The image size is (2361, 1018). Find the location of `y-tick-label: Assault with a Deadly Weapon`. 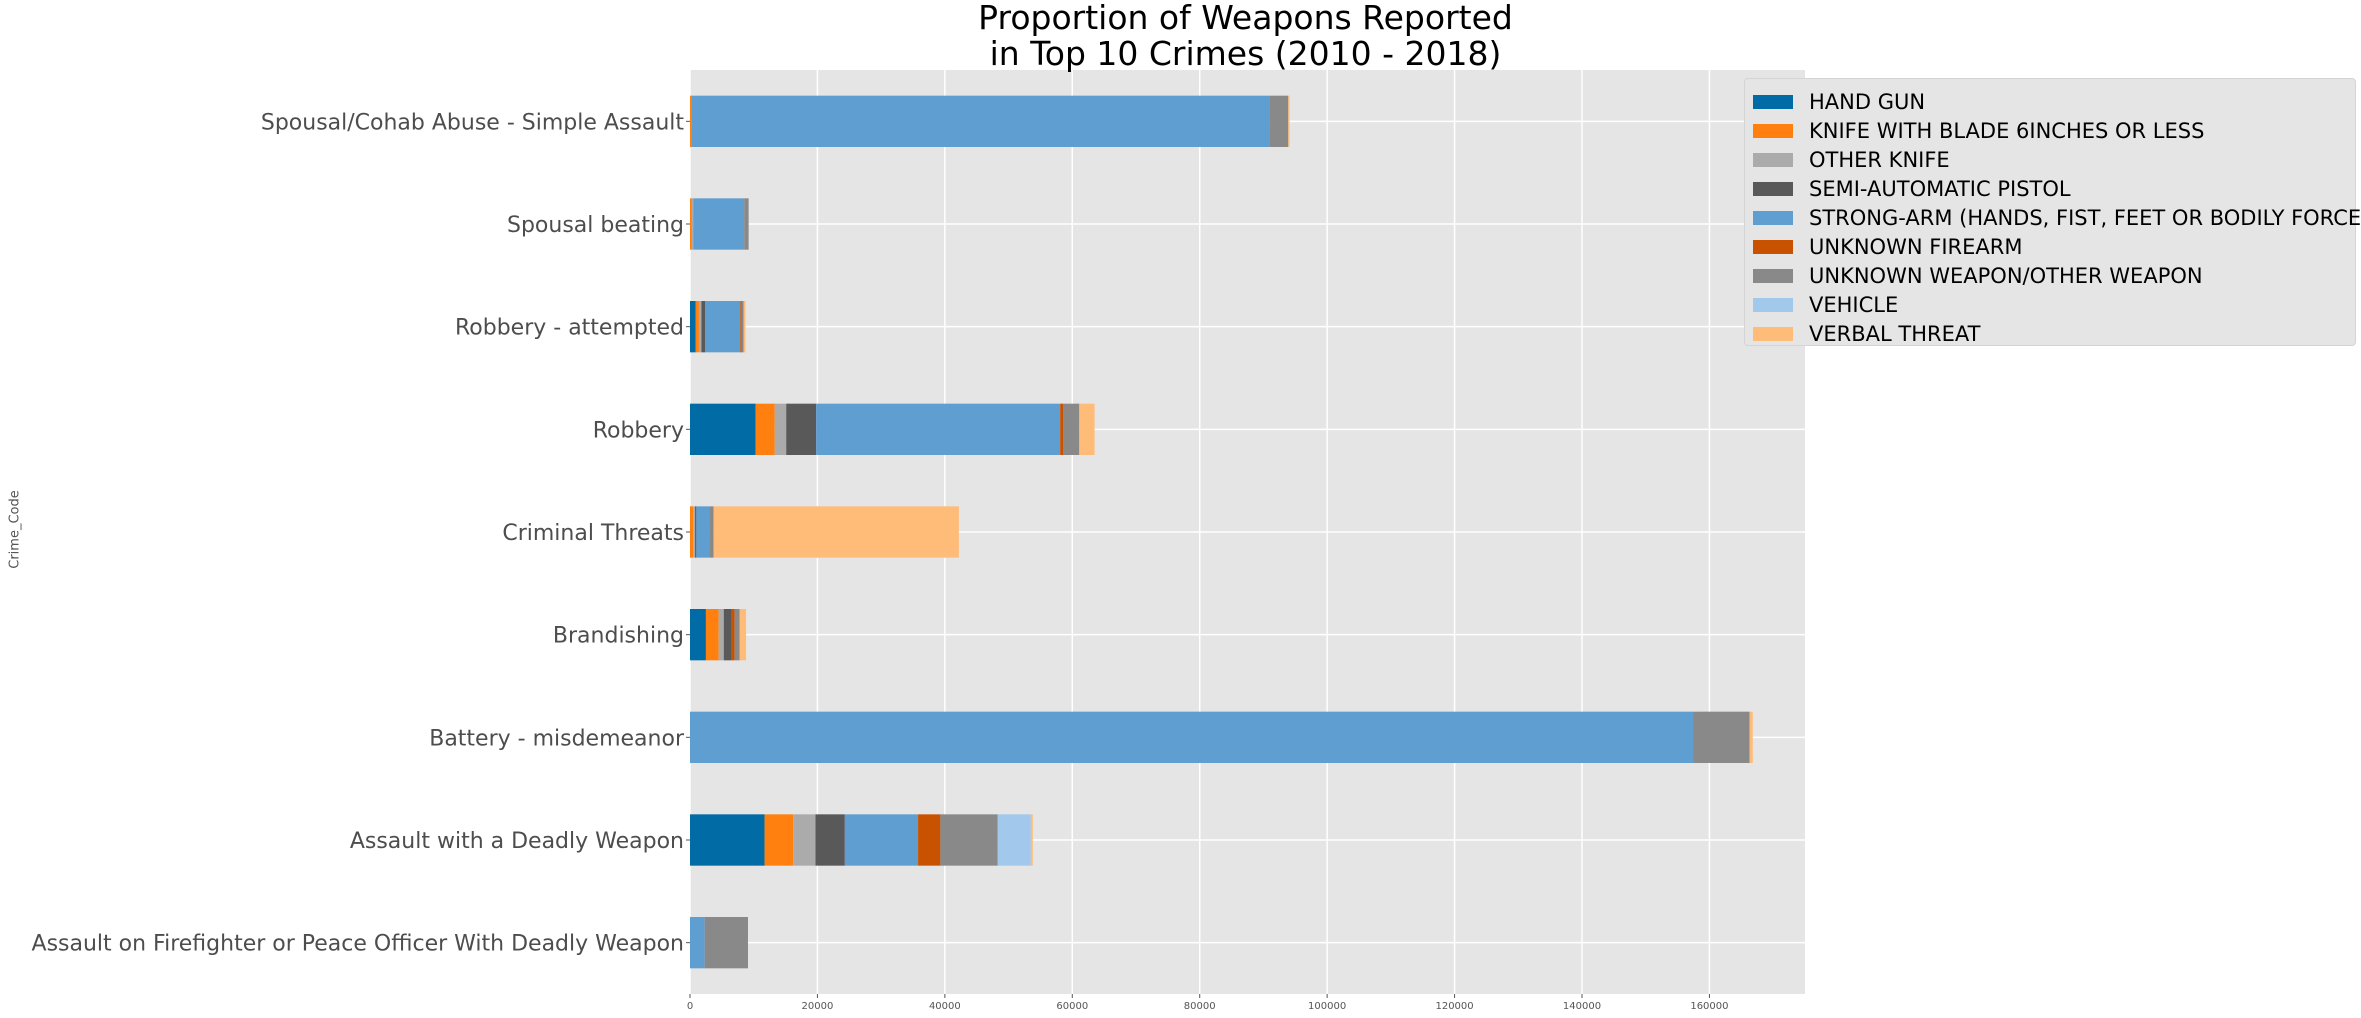

y-tick-label: Assault with a Deadly Weapon is located at coordinates (517, 841).